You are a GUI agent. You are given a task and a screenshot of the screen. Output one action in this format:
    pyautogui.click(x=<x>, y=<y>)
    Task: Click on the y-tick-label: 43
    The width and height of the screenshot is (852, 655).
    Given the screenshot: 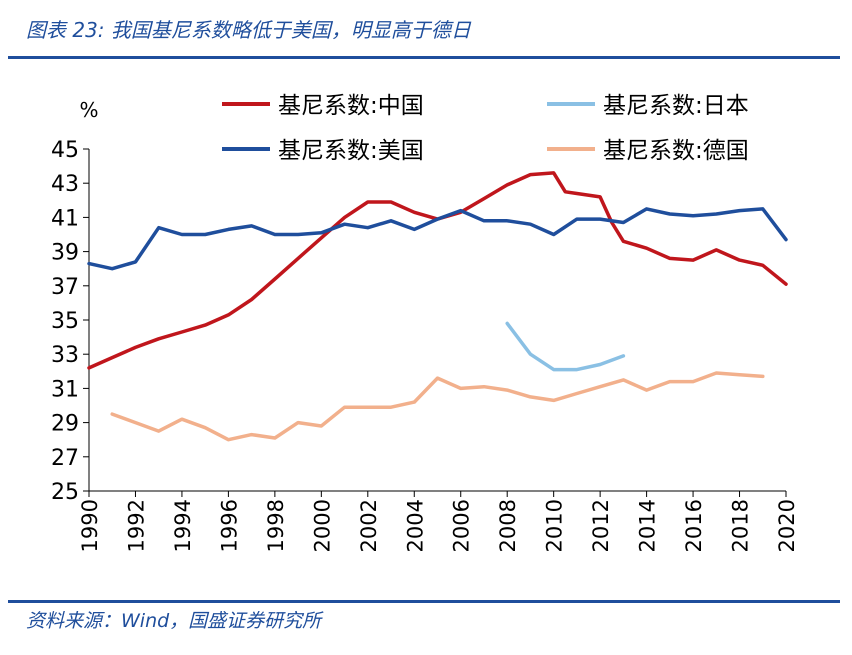 What is the action you would take?
    pyautogui.click(x=65, y=184)
    